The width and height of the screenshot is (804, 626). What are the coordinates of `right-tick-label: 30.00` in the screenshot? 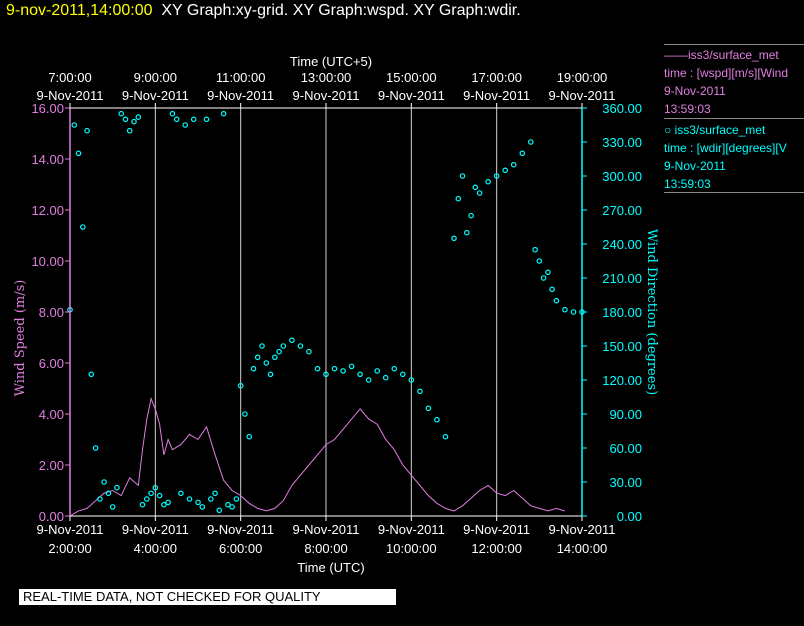 It's located at (625, 482).